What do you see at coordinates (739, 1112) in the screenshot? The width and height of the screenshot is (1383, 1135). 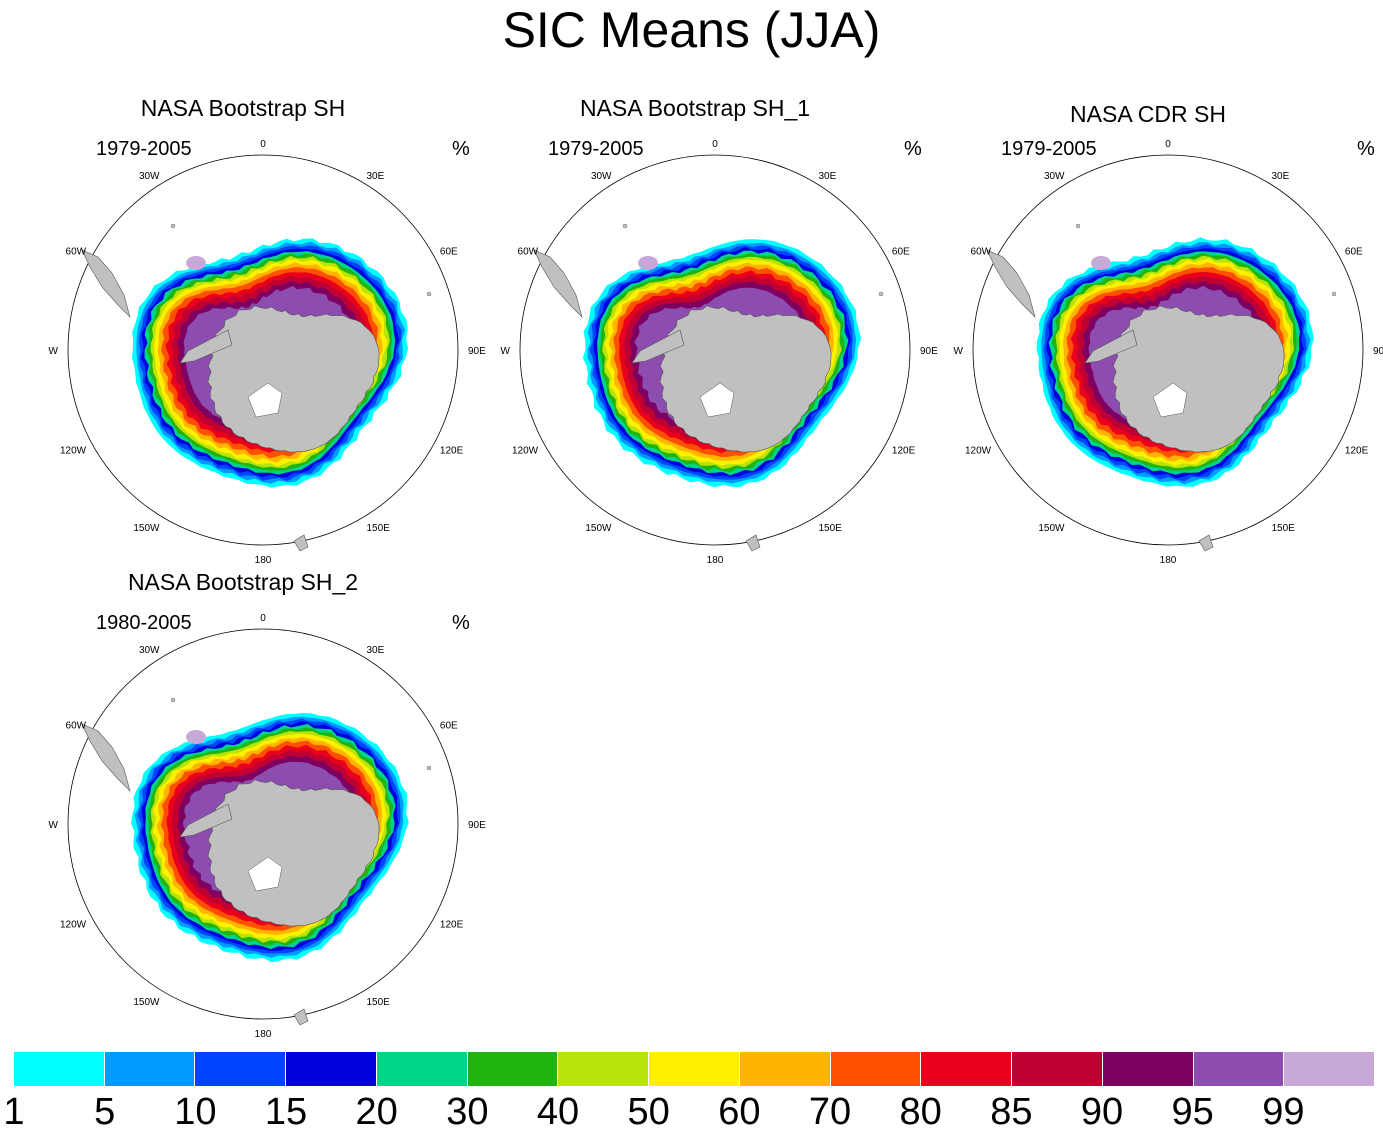 I see `colorbar-tick-label: 60` at bounding box center [739, 1112].